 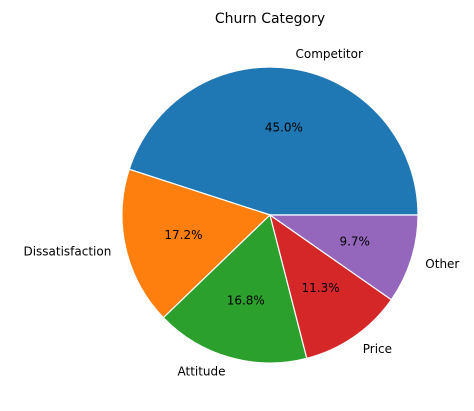 What do you see at coordinates (201, 372) in the screenshot?
I see `category-label-attitude: Attitude` at bounding box center [201, 372].